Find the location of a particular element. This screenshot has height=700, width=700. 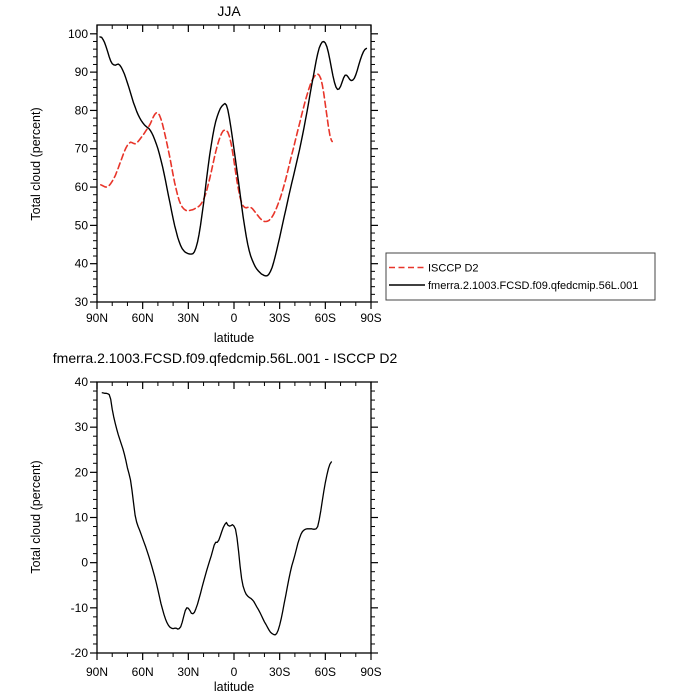

y-tick-label: 100 is located at coordinates (78, 34).